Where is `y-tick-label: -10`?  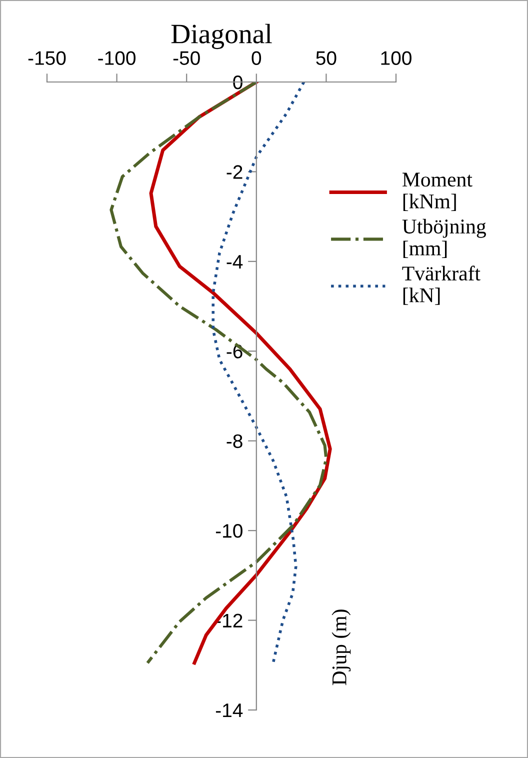
y-tick-label: -10 is located at coordinates (229, 531).